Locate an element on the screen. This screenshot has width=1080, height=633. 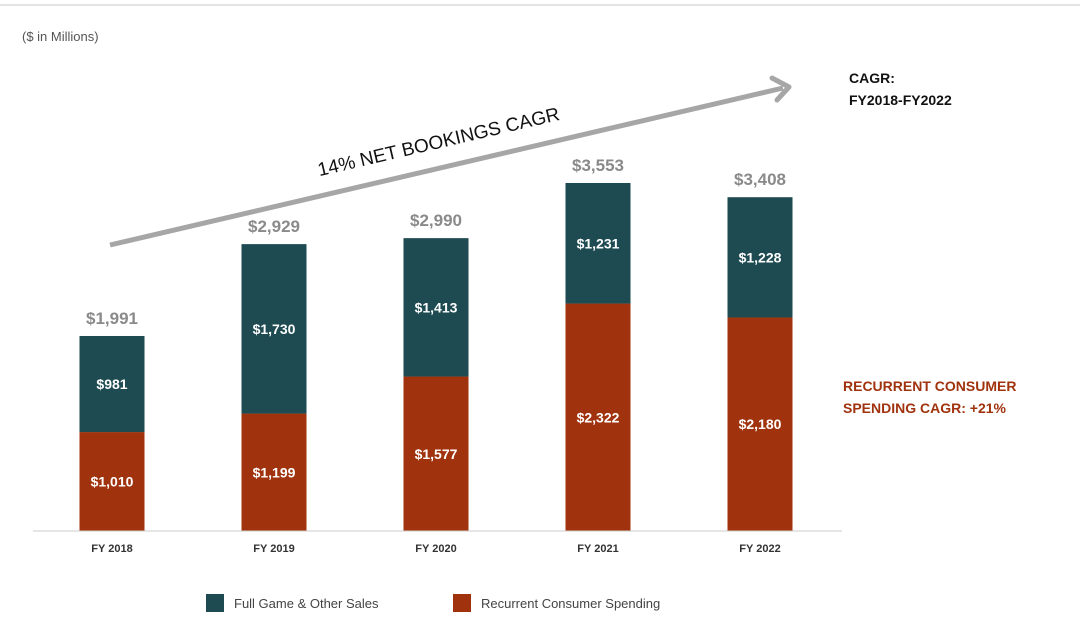
x-tick-4: FY 2022 is located at coordinates (759, 549).